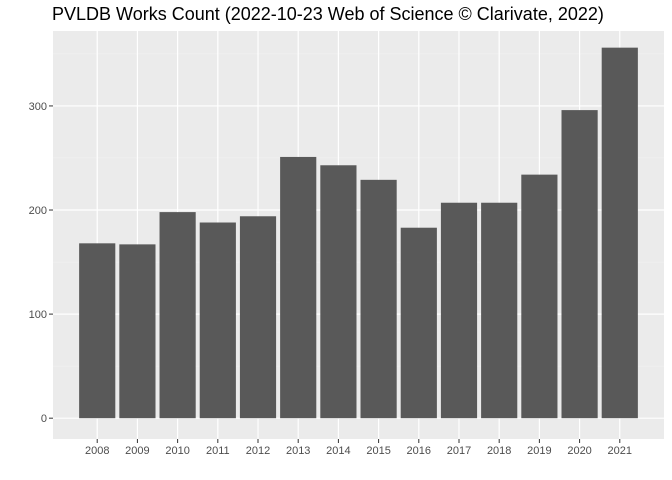 The width and height of the screenshot is (672, 480). I want to click on x-tick-label: 2019, so click(539, 451).